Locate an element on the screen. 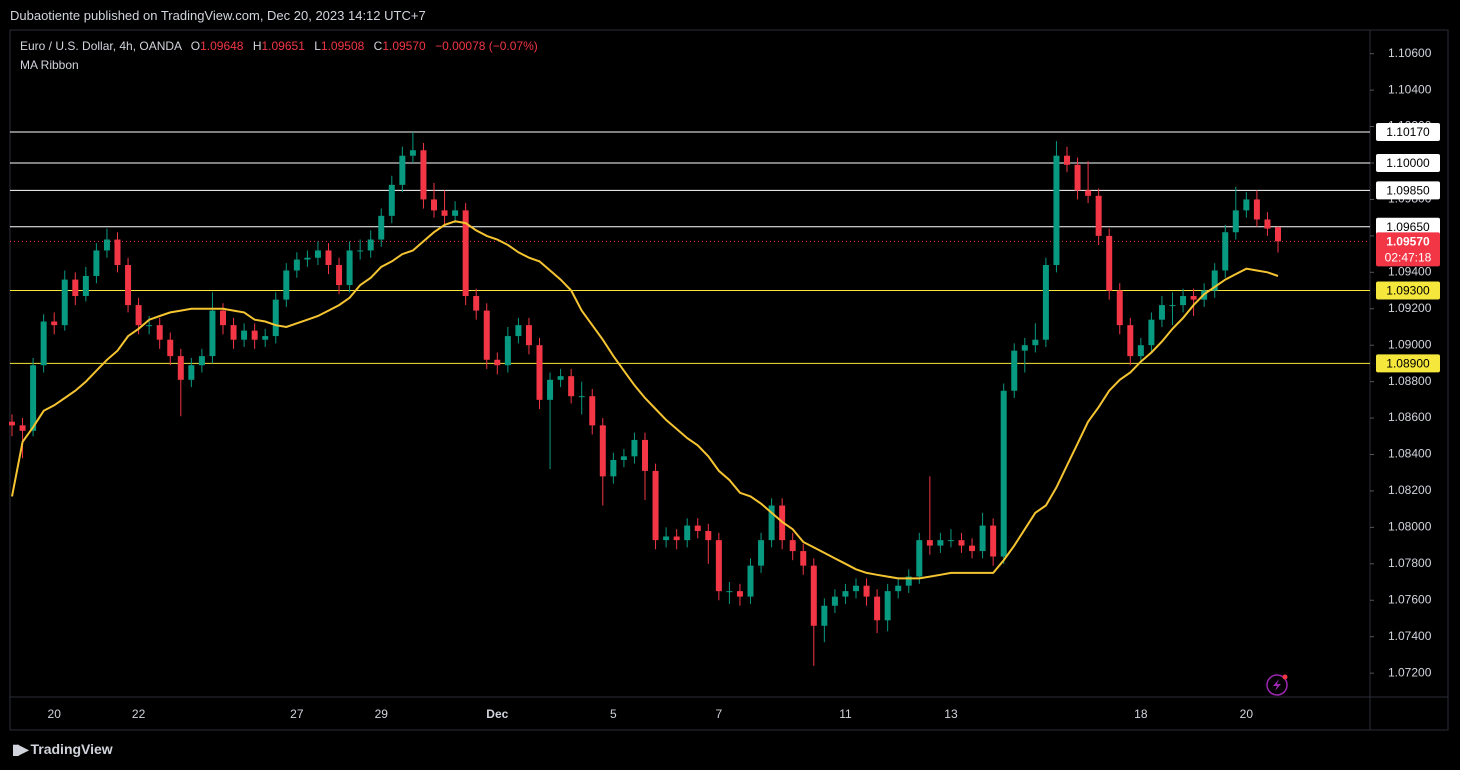  indicator: MA Ribbon is located at coordinates (49, 65).